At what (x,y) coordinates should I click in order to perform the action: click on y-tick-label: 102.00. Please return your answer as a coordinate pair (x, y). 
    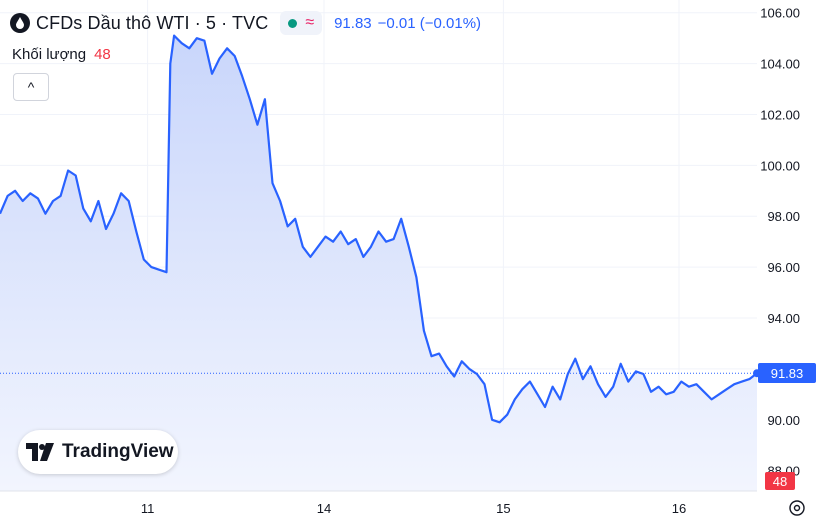
    Looking at the image, I should click on (780, 114).